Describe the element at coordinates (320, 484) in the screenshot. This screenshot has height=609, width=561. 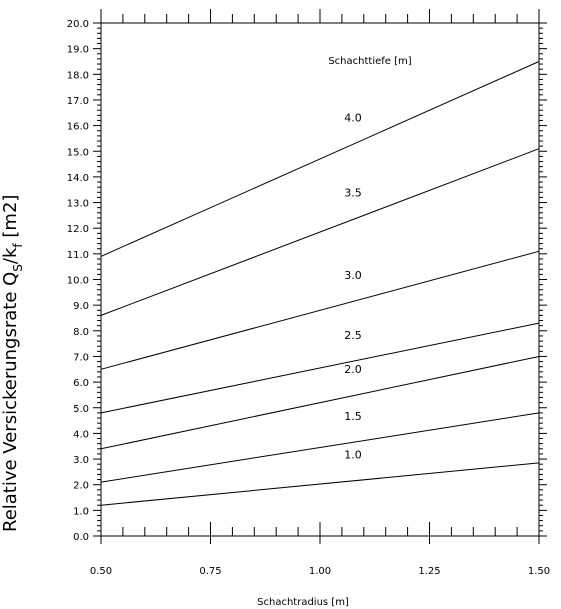
I see `series-line-1.0` at that location.